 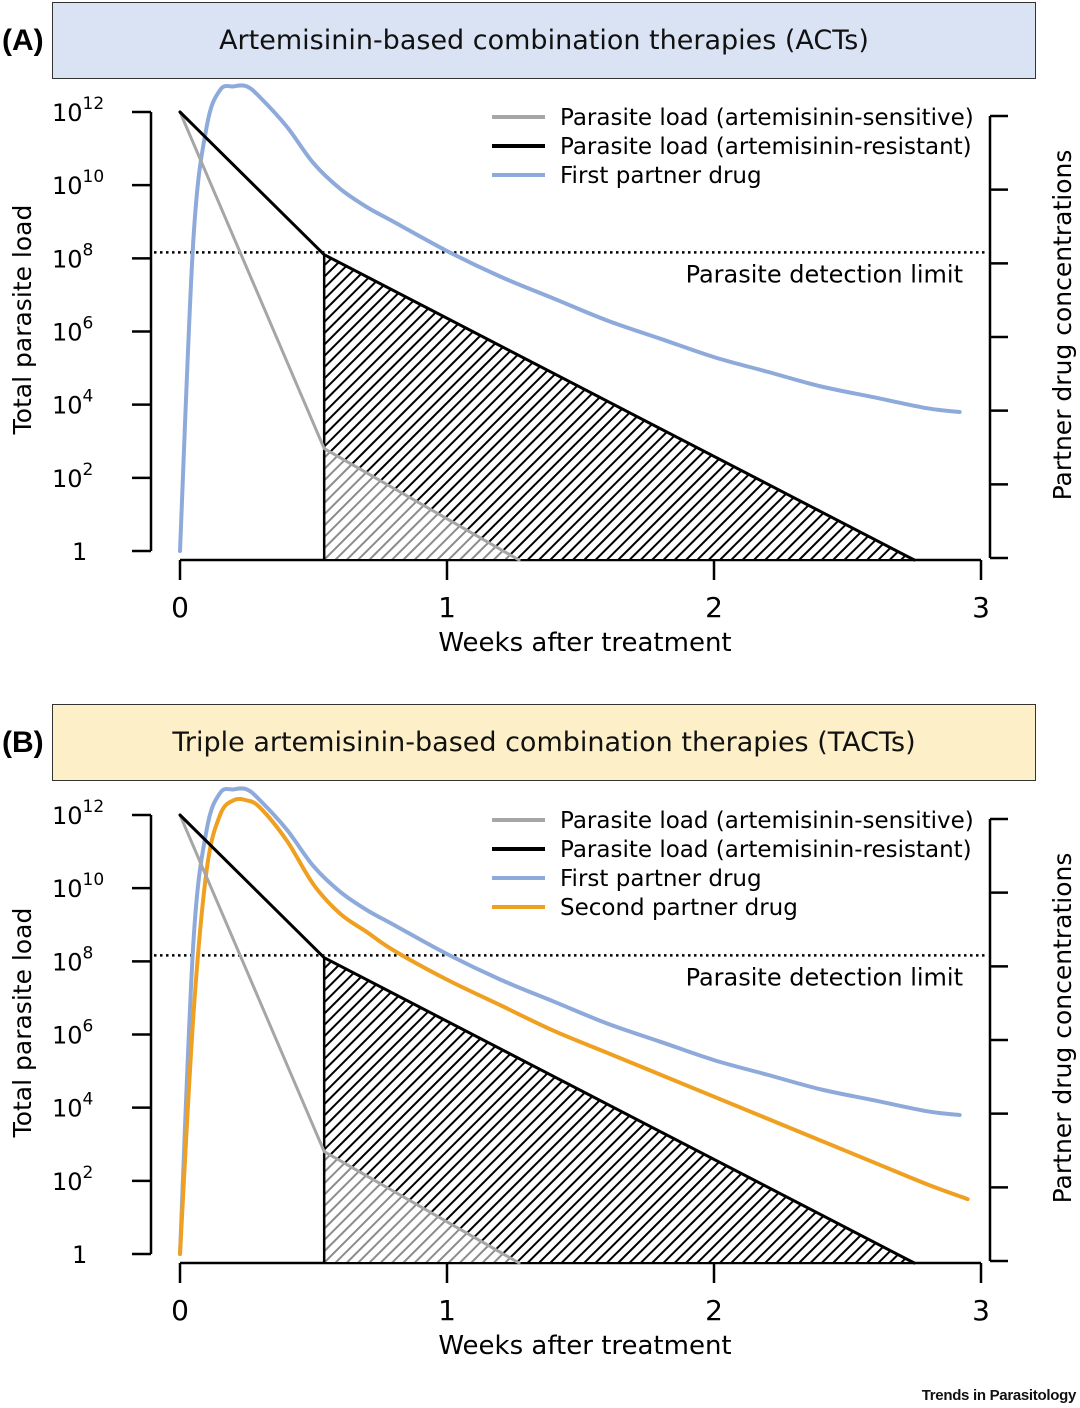 What do you see at coordinates (679, 908) in the screenshot?
I see `legend-label: Second partner drug` at bounding box center [679, 908].